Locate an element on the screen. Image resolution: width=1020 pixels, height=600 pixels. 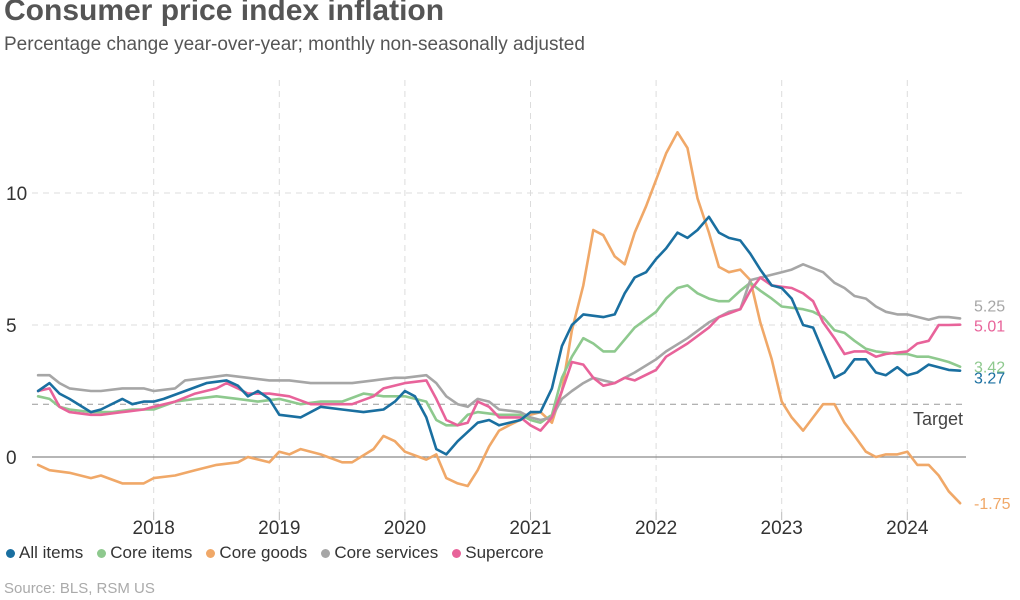
chart-title: Consumer price index inflation is located at coordinates (224, 13).